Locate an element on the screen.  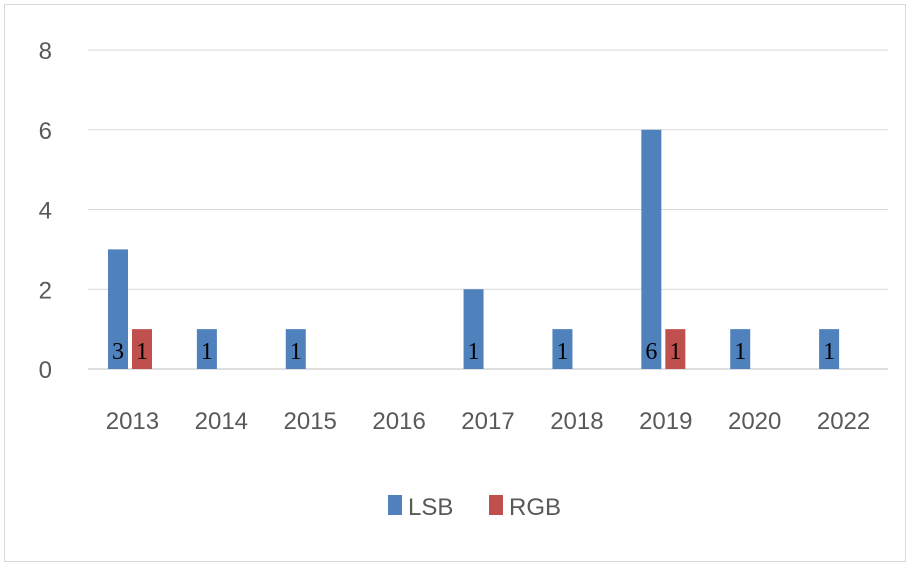
bar-rgb-2019 is located at coordinates (675, 349).